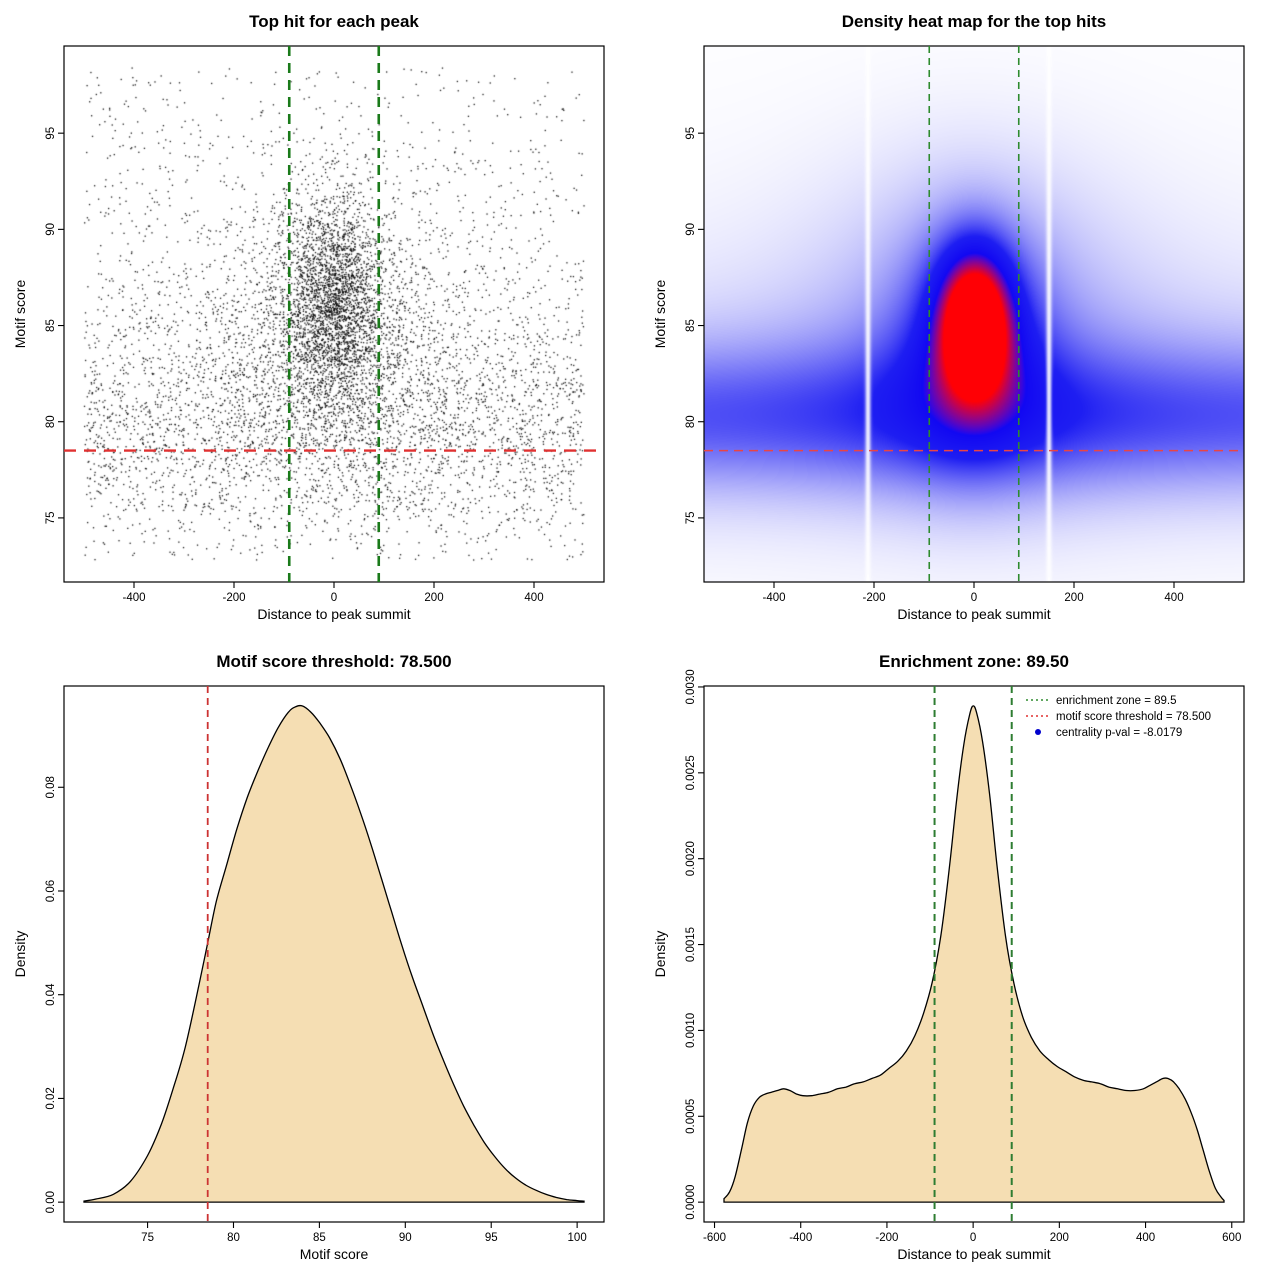 This screenshot has width=1280, height=1280. I want to click on x-tick-label: 75, so click(147, 1238).